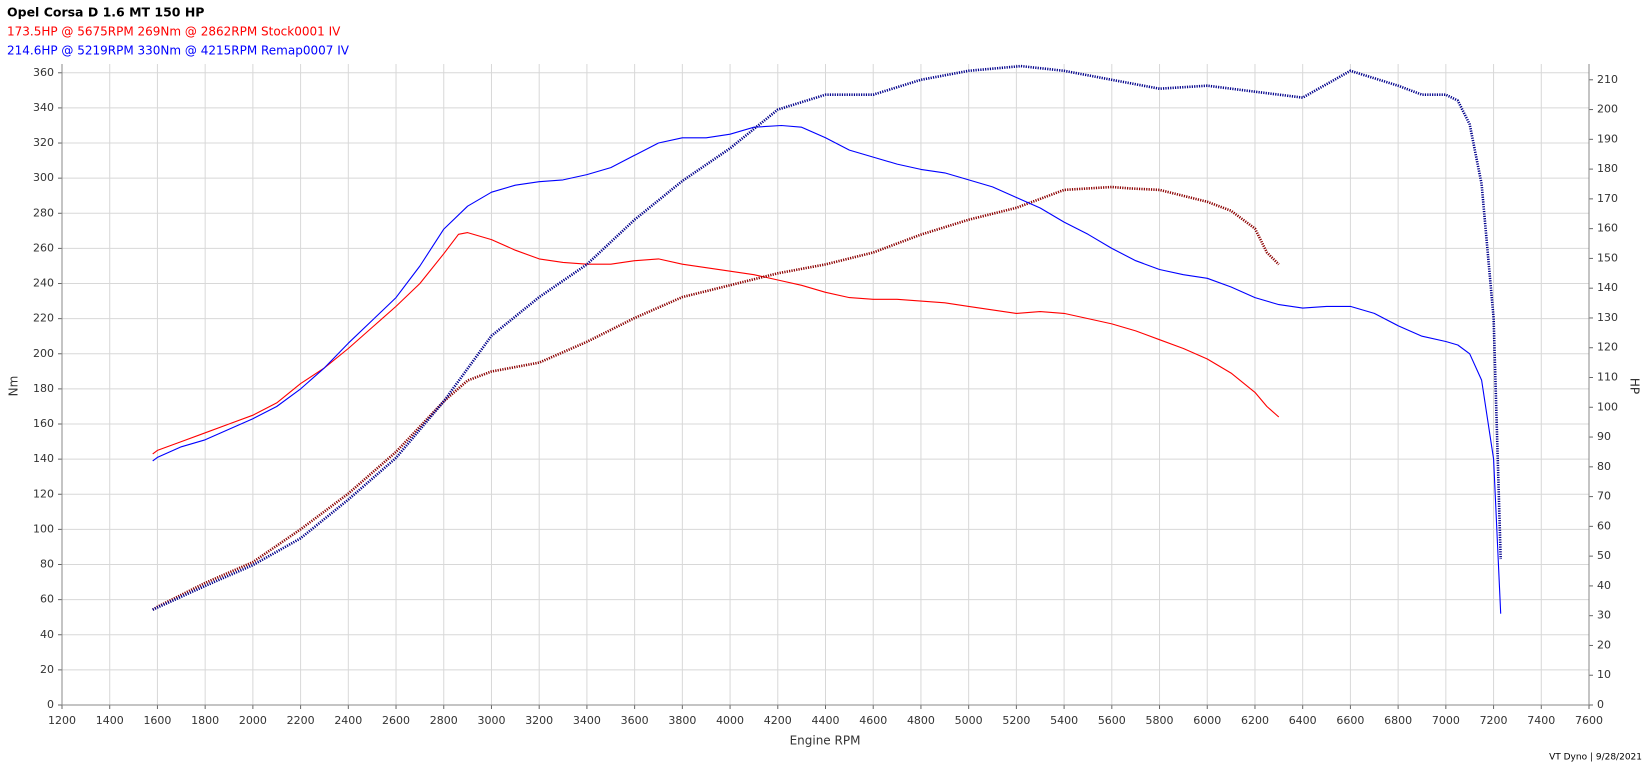 This screenshot has width=1648, height=769. What do you see at coordinates (47, 634) in the screenshot?
I see `y-tick-label: 40` at bounding box center [47, 634].